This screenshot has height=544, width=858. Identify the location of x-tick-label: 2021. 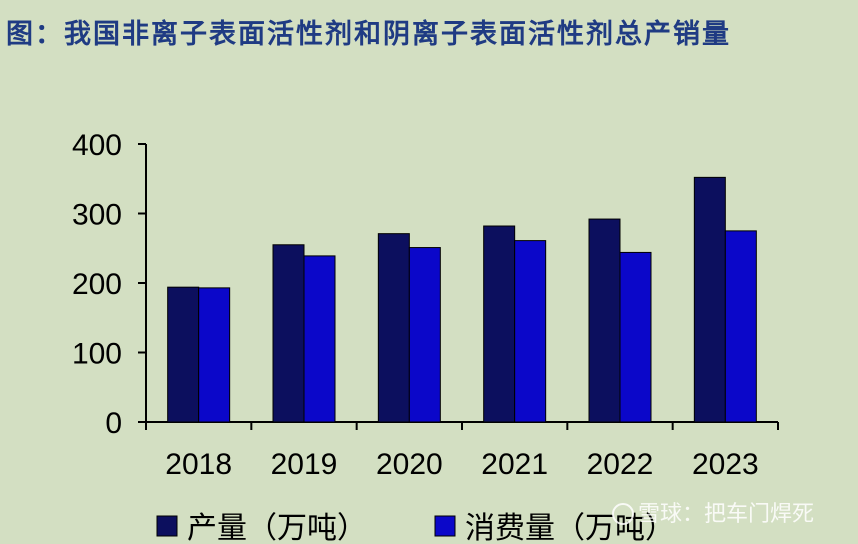
(514, 464).